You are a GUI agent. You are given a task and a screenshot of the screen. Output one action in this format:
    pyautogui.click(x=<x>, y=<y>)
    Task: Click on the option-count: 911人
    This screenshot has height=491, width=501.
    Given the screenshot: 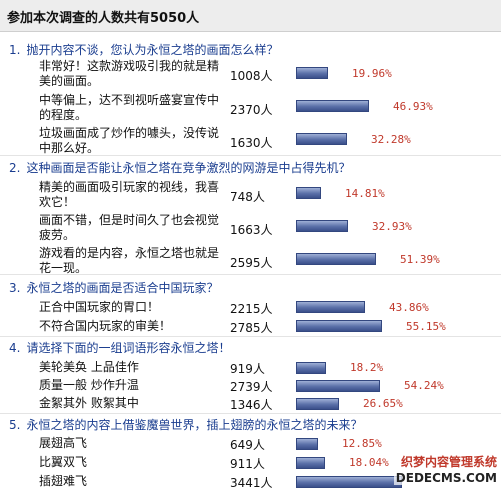 What is the action you would take?
    pyautogui.click(x=247, y=464)
    